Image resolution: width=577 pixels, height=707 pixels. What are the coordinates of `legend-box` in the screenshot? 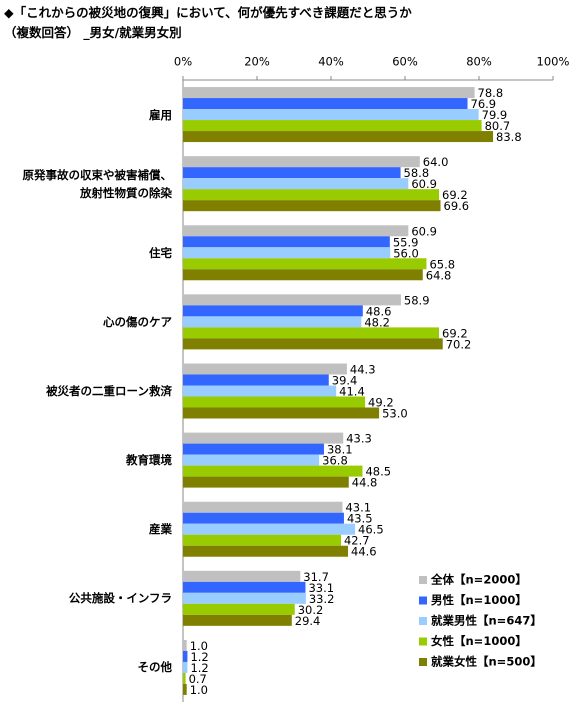 It's located at (480, 624).